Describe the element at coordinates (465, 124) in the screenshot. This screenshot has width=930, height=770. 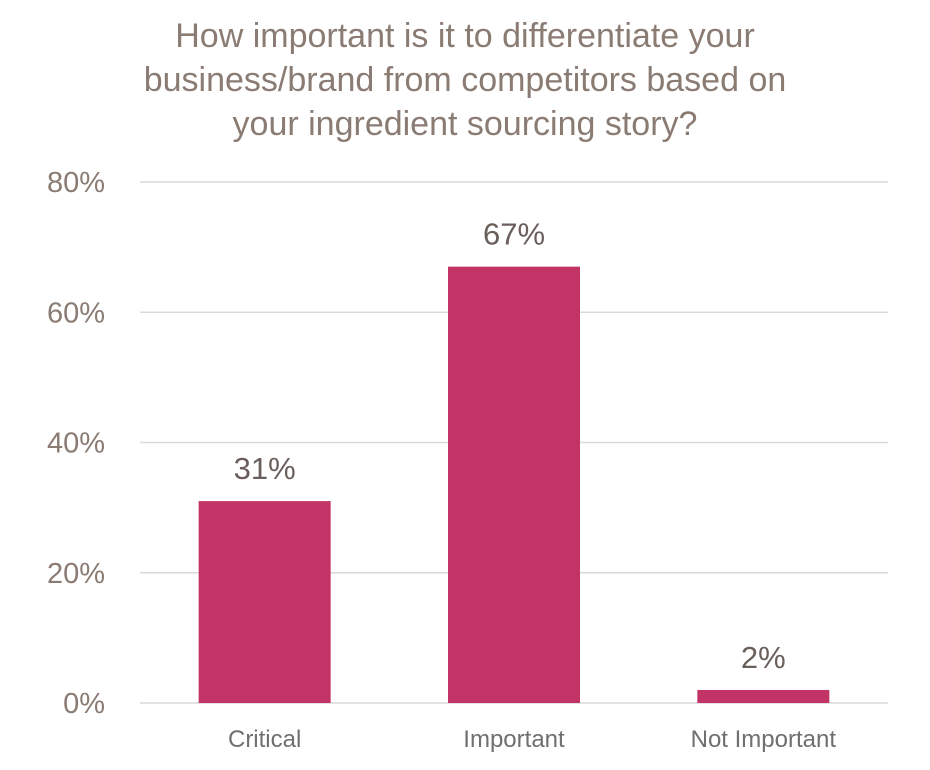
I see `chart-title-line-3: your ingredient sourcing story?` at that location.